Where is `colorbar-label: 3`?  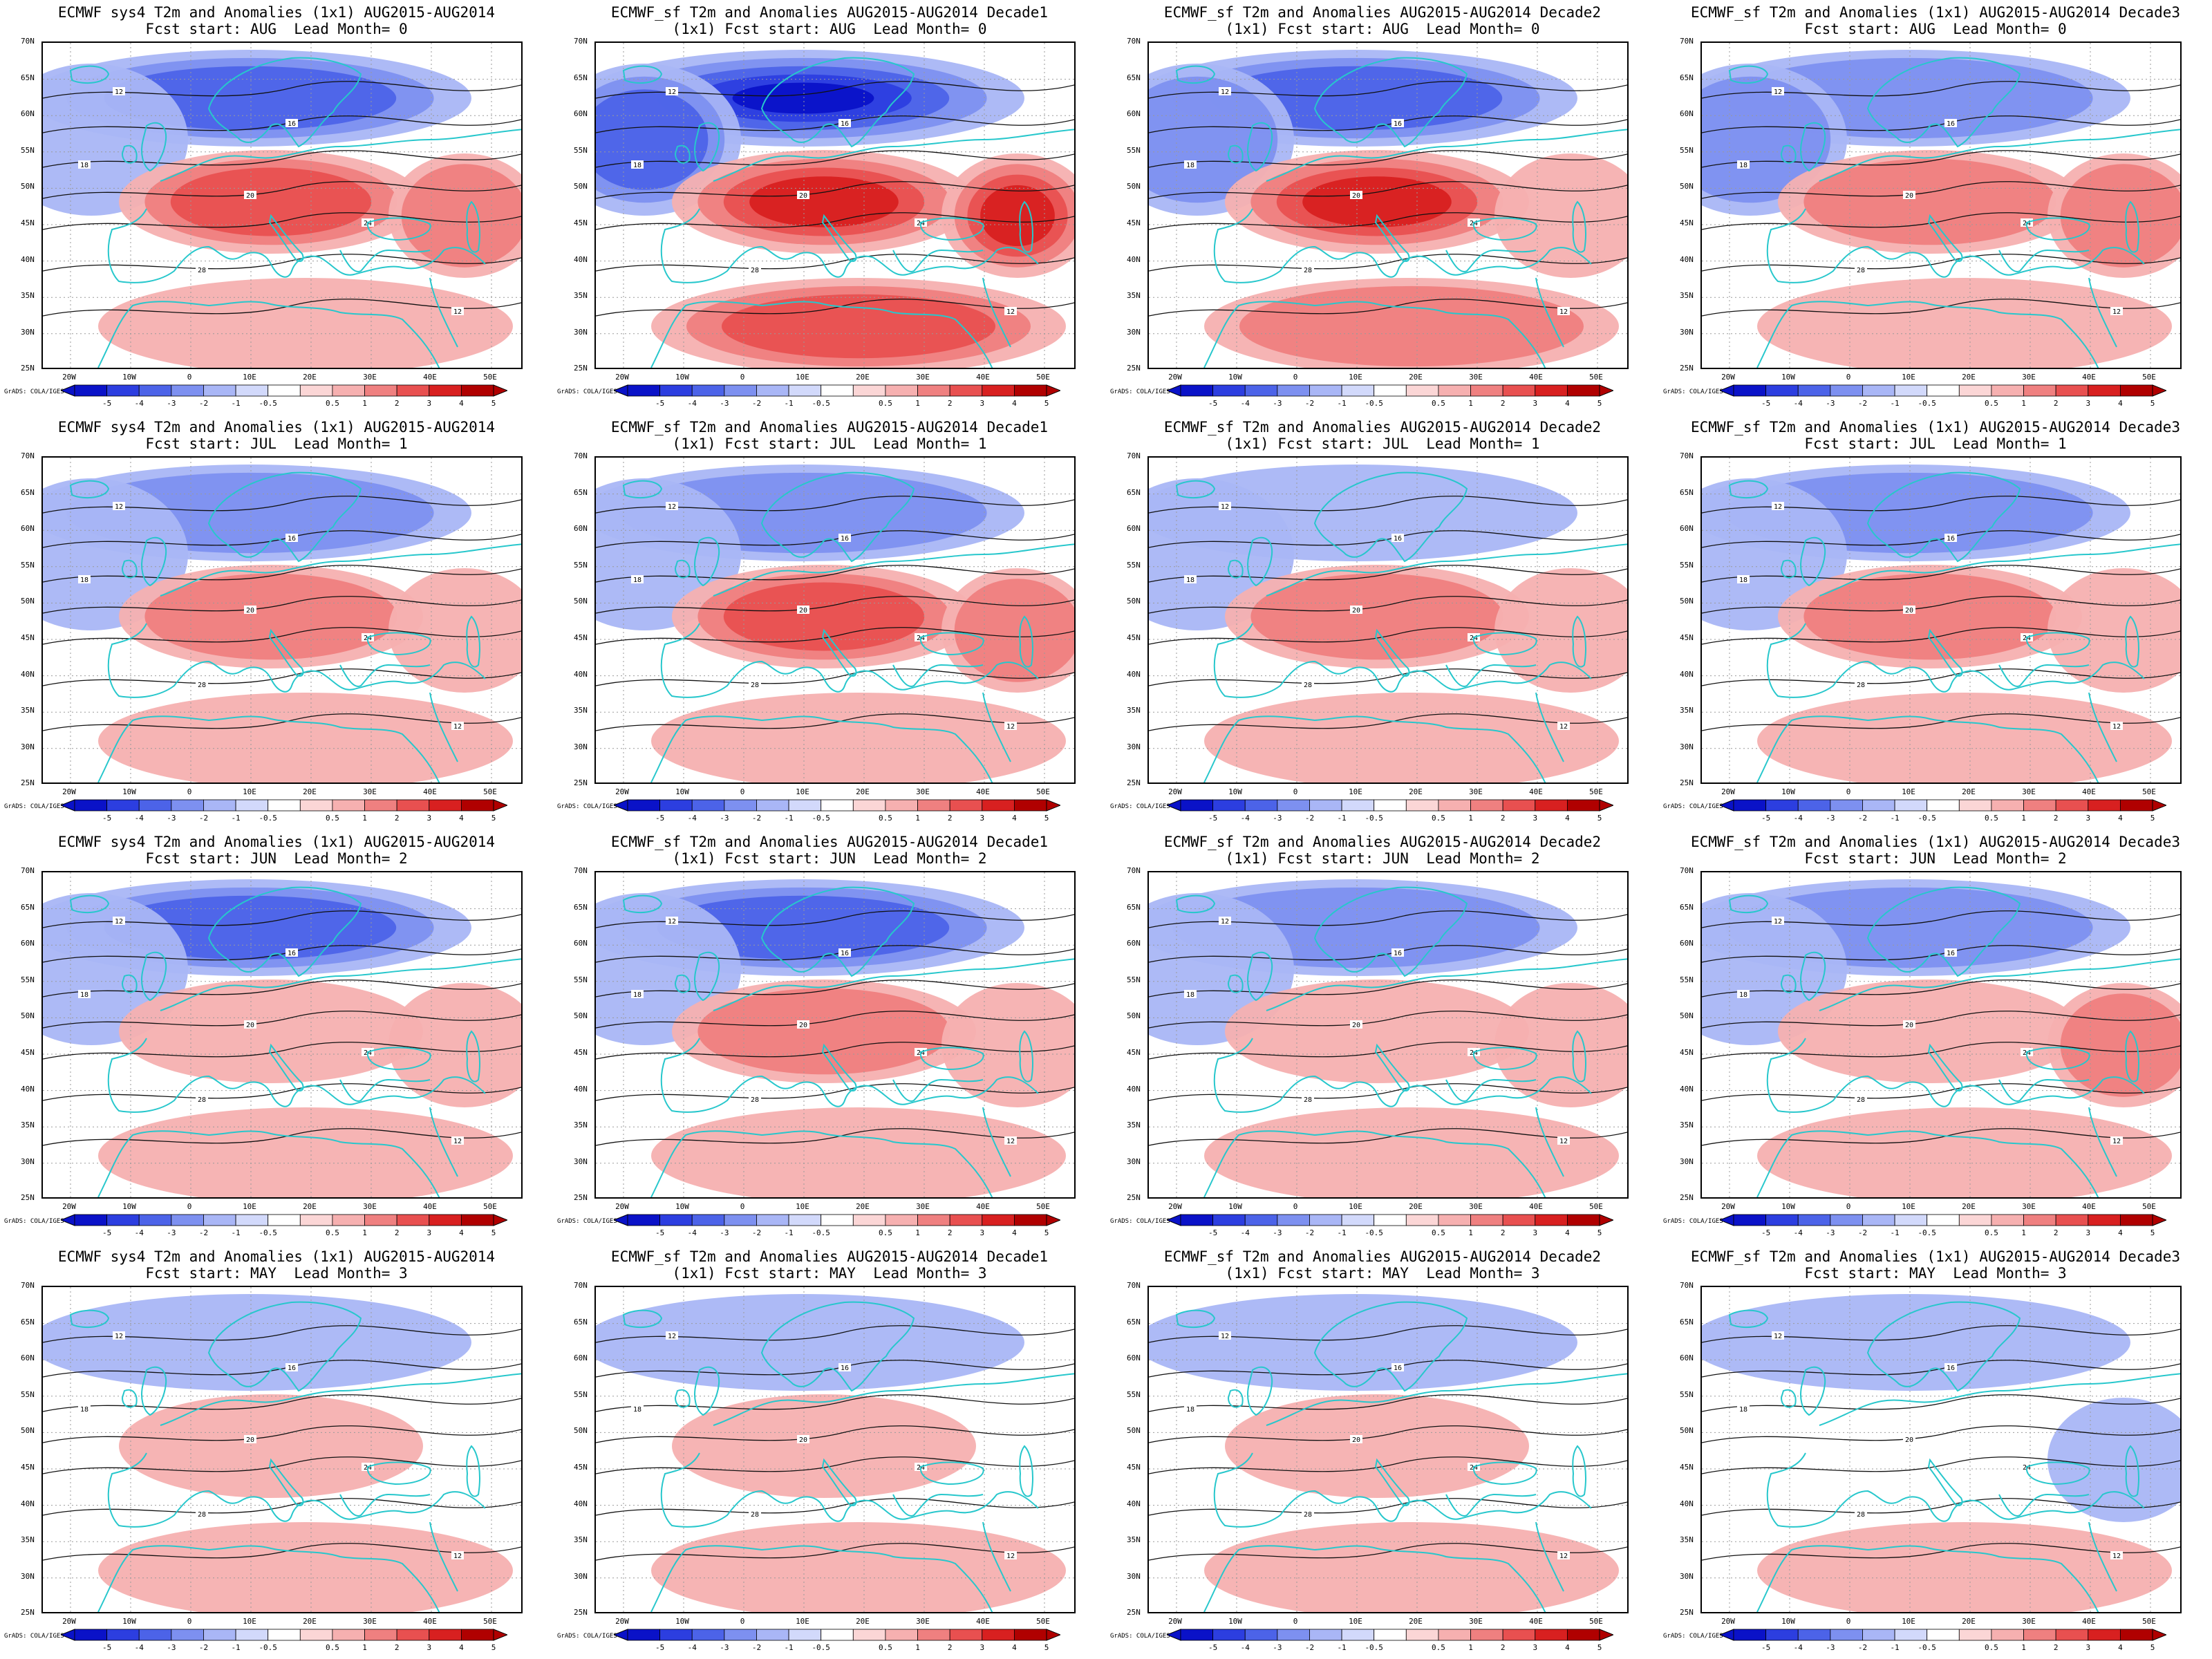 colorbar-label: 3 is located at coordinates (983, 1647).